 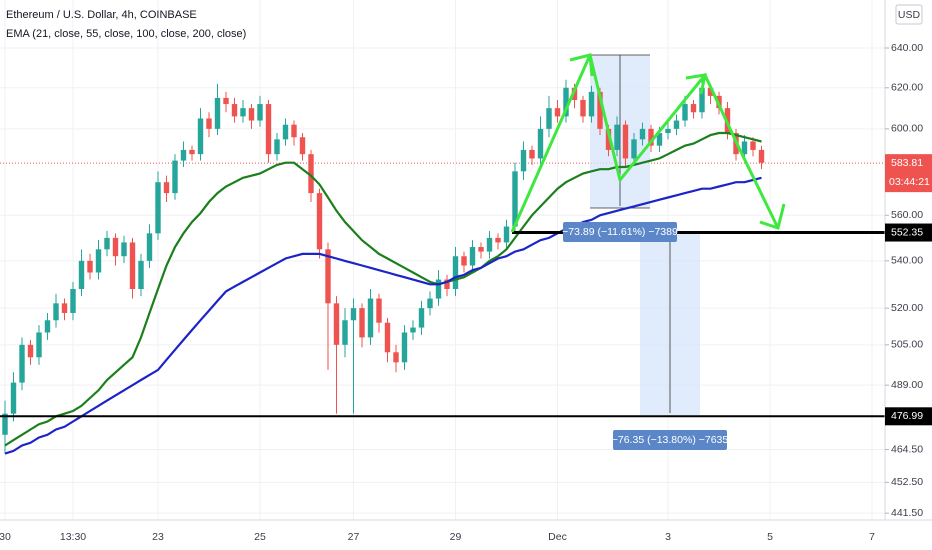 What do you see at coordinates (907, 345) in the screenshot?
I see `y-tick-label: 505.00` at bounding box center [907, 345].